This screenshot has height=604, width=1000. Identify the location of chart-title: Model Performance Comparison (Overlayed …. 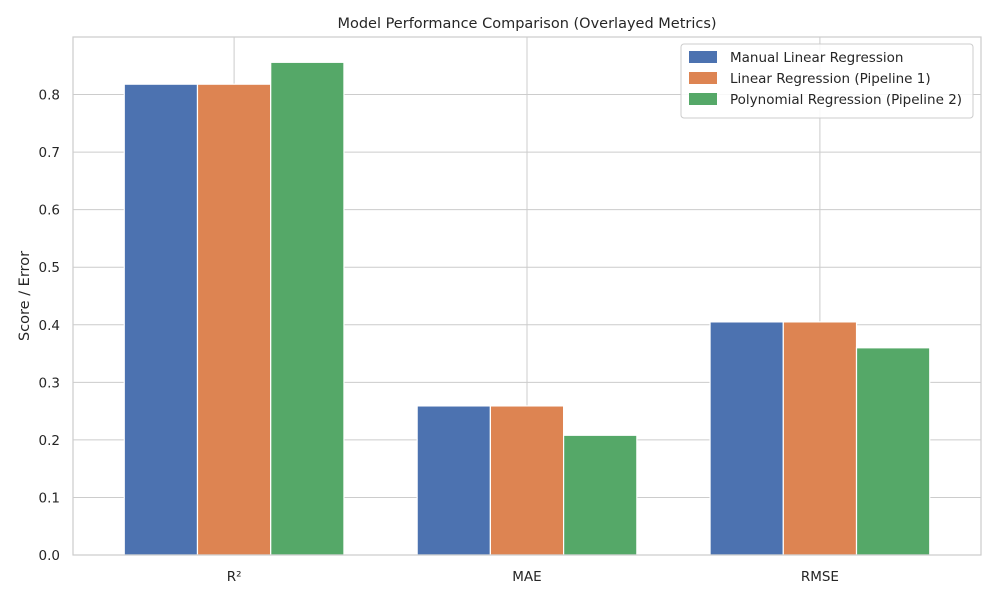
(526, 24).